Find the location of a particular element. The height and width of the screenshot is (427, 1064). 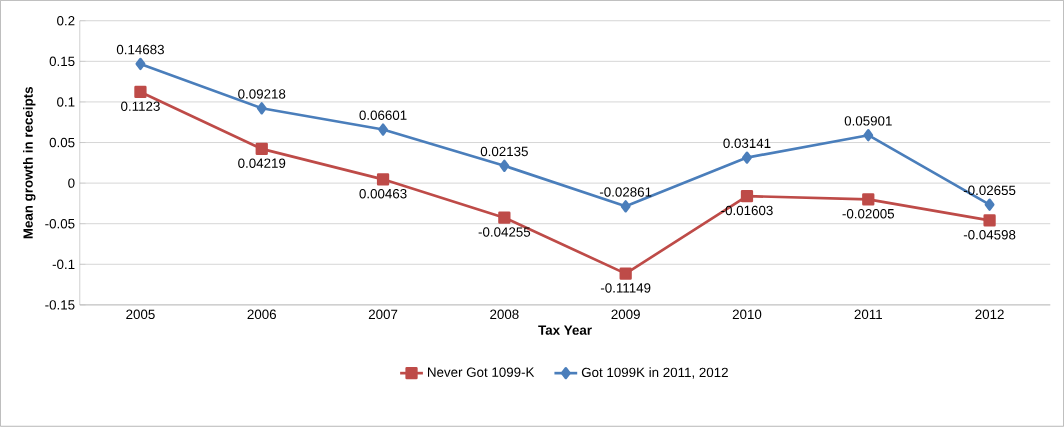

y-tick-label: 0.15 is located at coordinates (62, 61).